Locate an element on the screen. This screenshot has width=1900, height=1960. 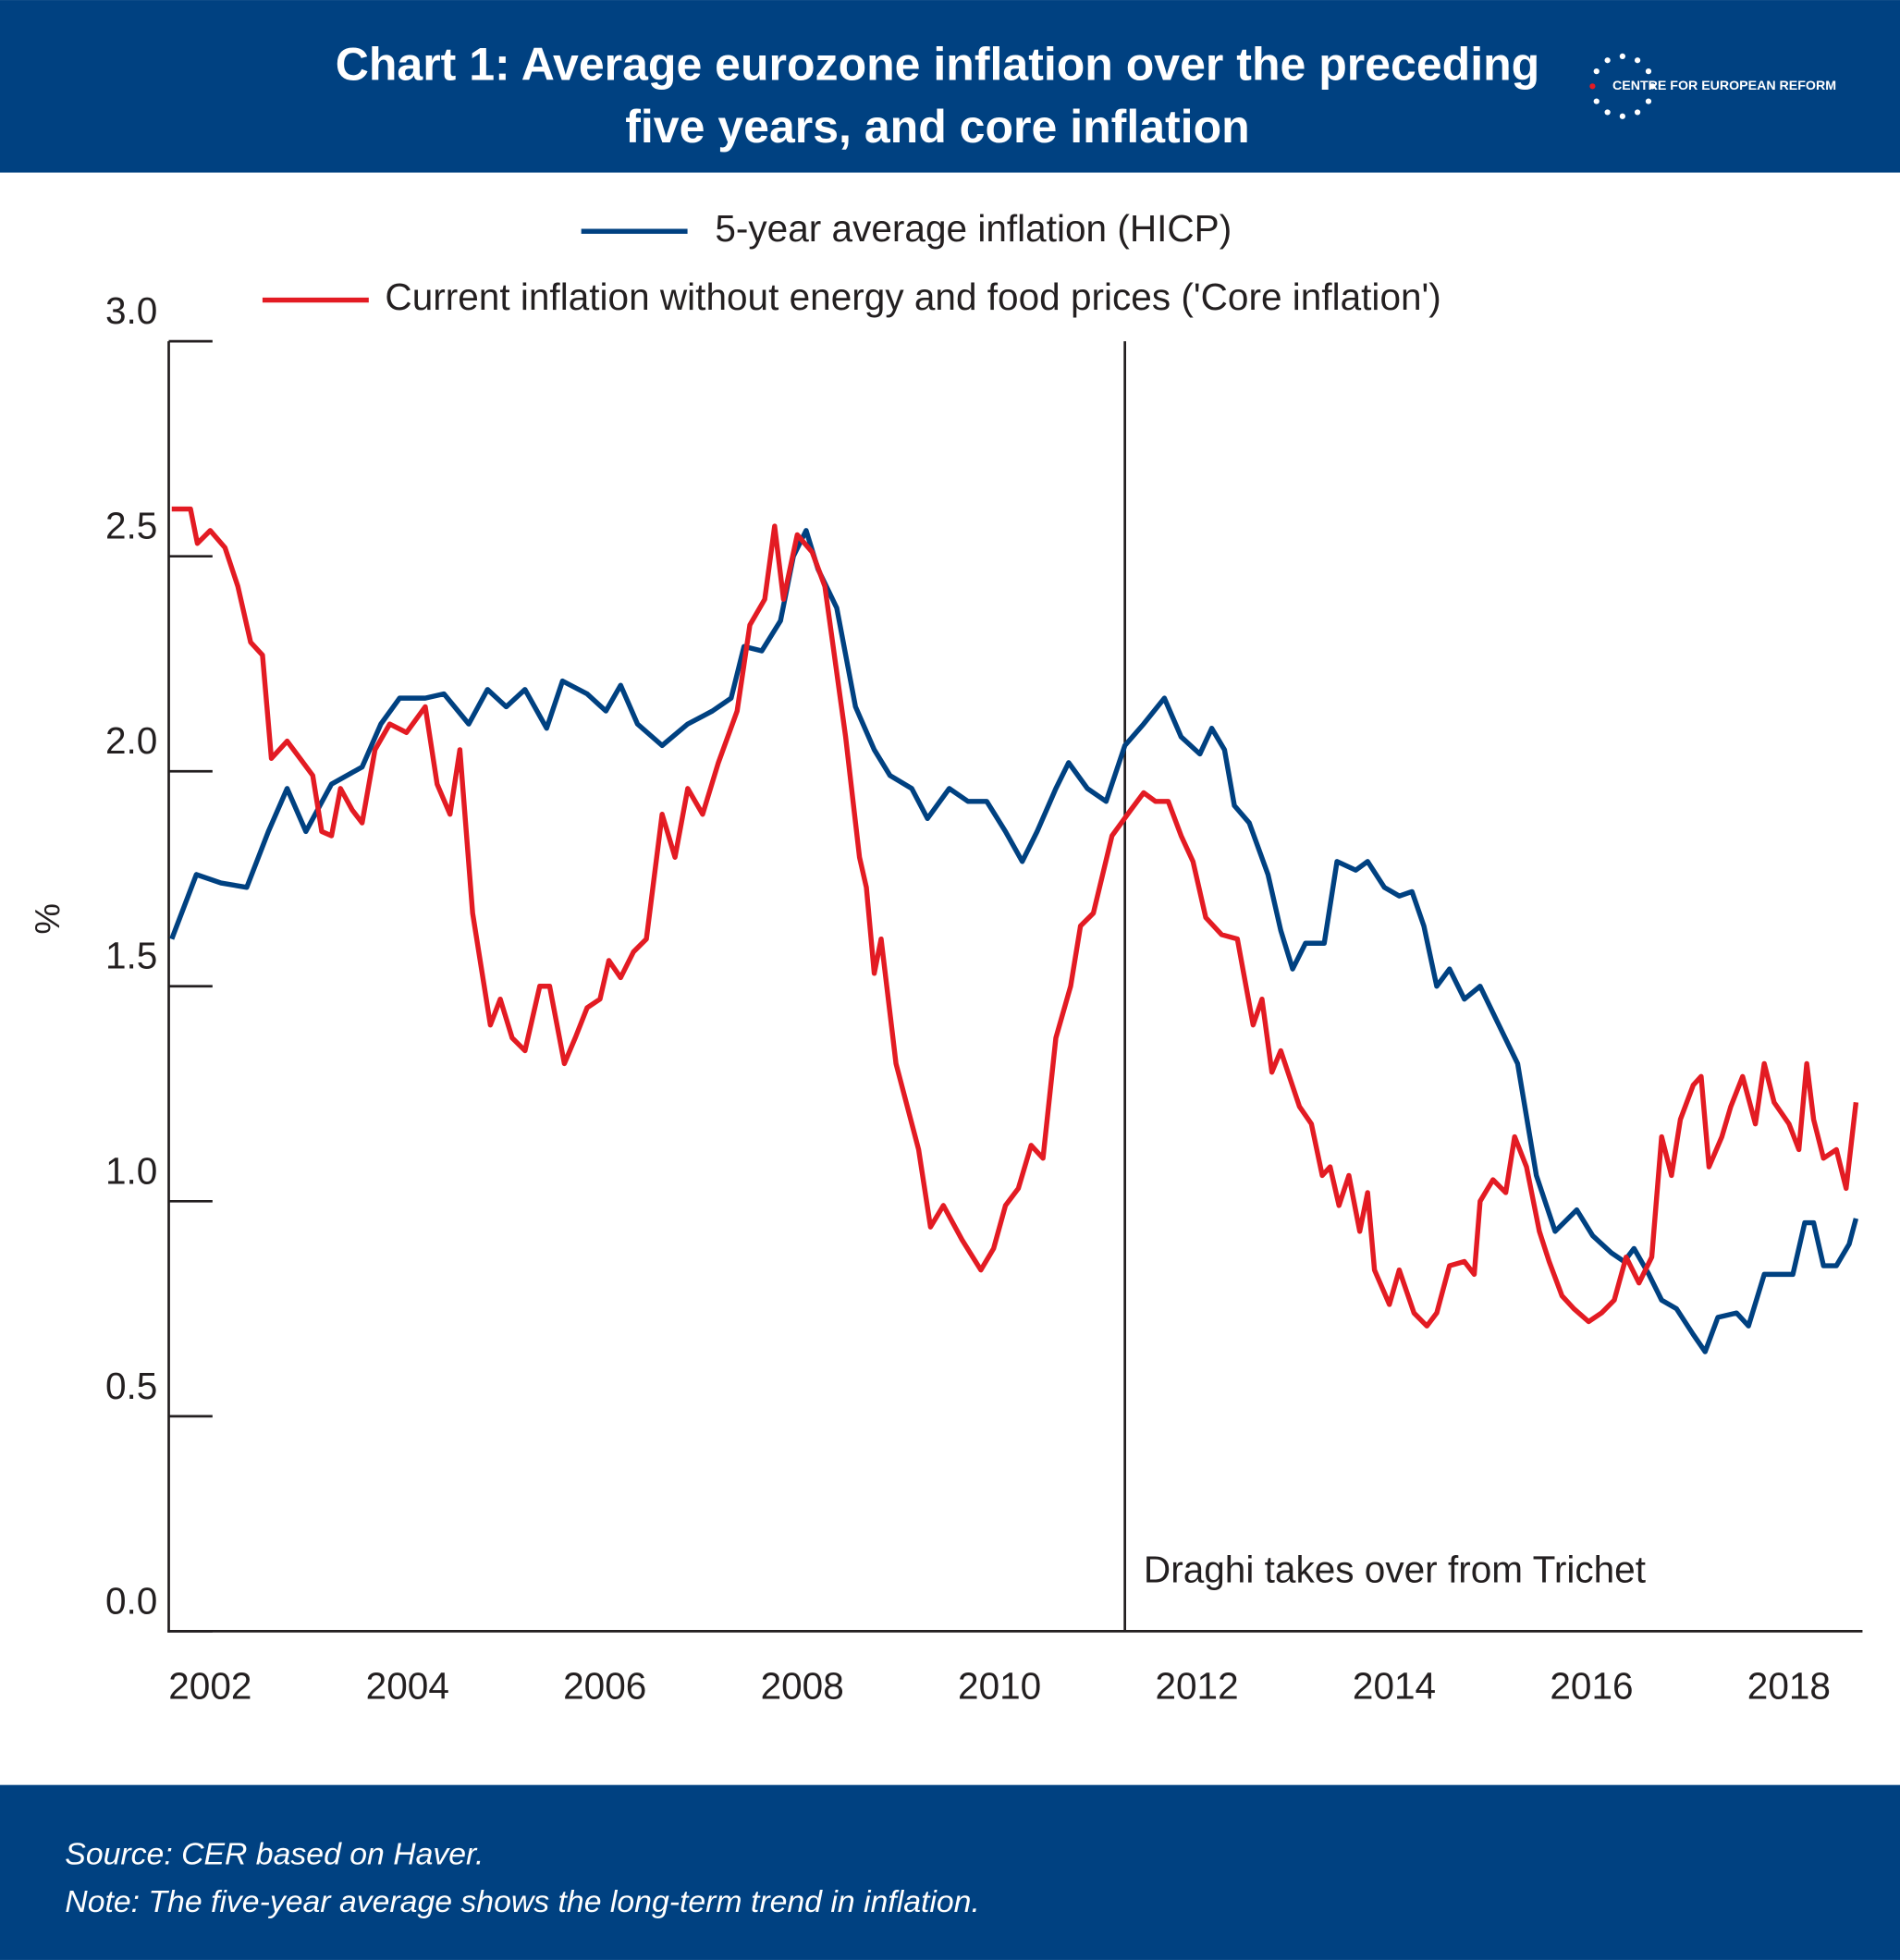
header-band is located at coordinates (950, 87).